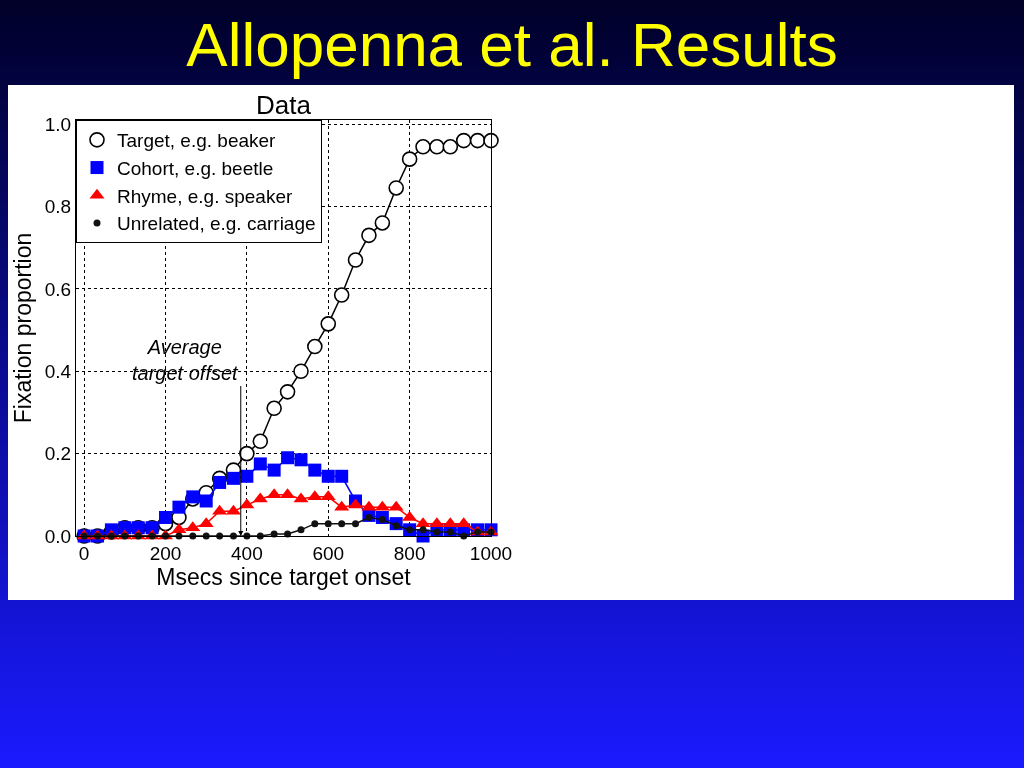 The height and width of the screenshot is (768, 1024). What do you see at coordinates (328, 553) in the screenshot?
I see `x-tick-label: 600` at bounding box center [328, 553].